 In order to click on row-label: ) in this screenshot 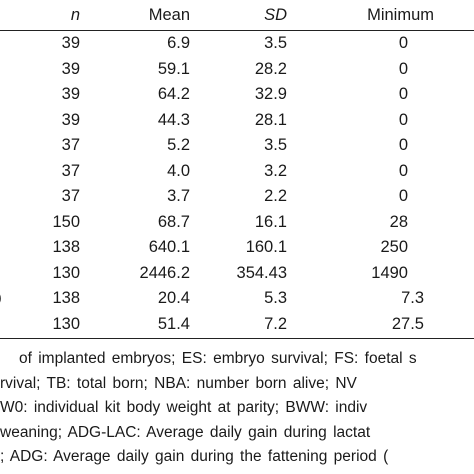, I will do `click(1, 297)`.